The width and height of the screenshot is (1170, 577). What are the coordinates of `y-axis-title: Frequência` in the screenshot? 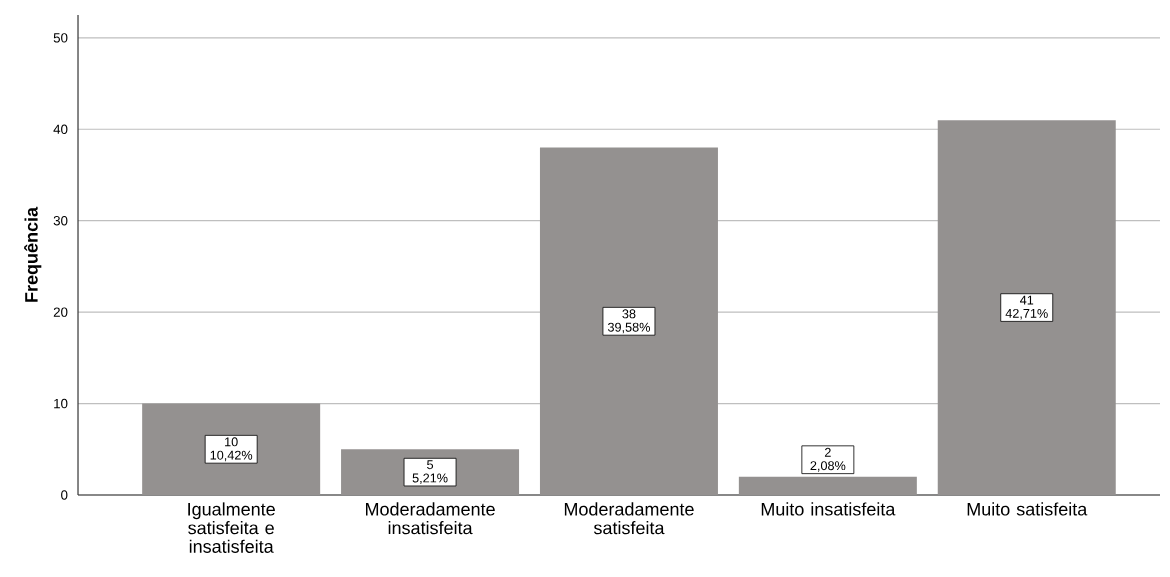 It's located at (33, 254).